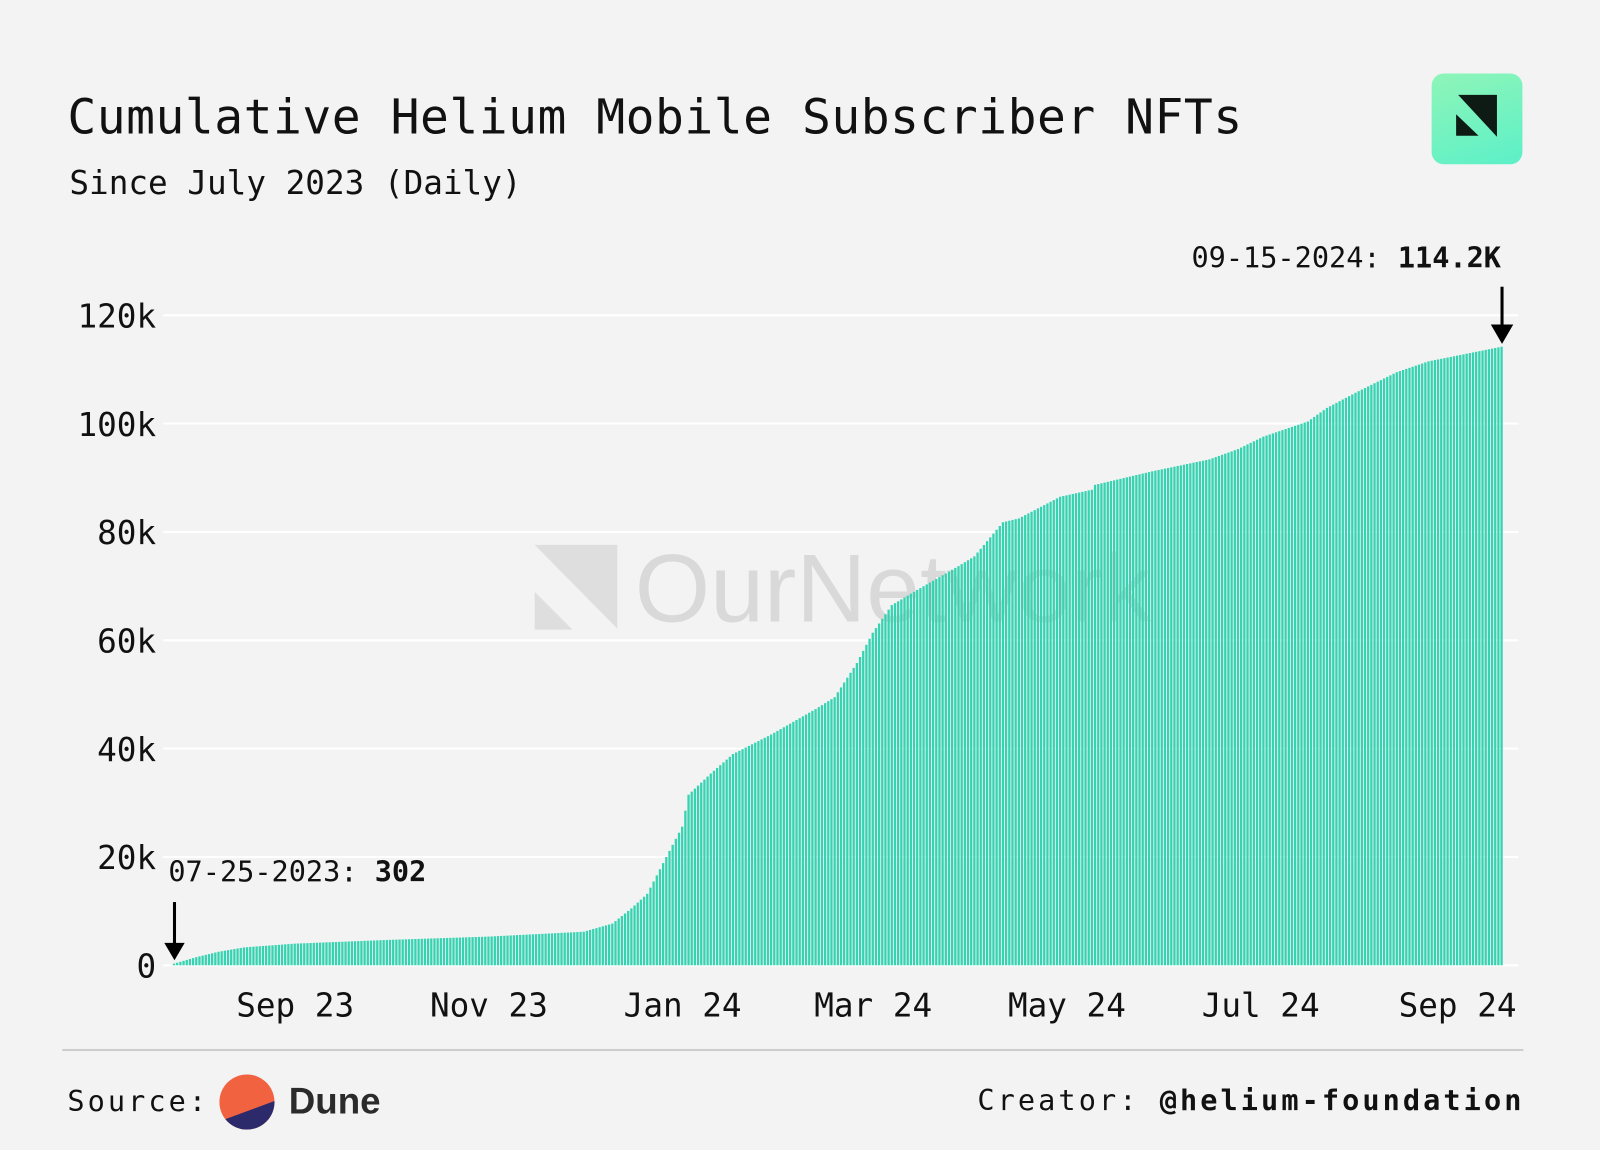 The width and height of the screenshot is (1600, 1150). Describe the element at coordinates (1476, 115) in the screenshot. I see `ournetwork-logo-icon` at that location.